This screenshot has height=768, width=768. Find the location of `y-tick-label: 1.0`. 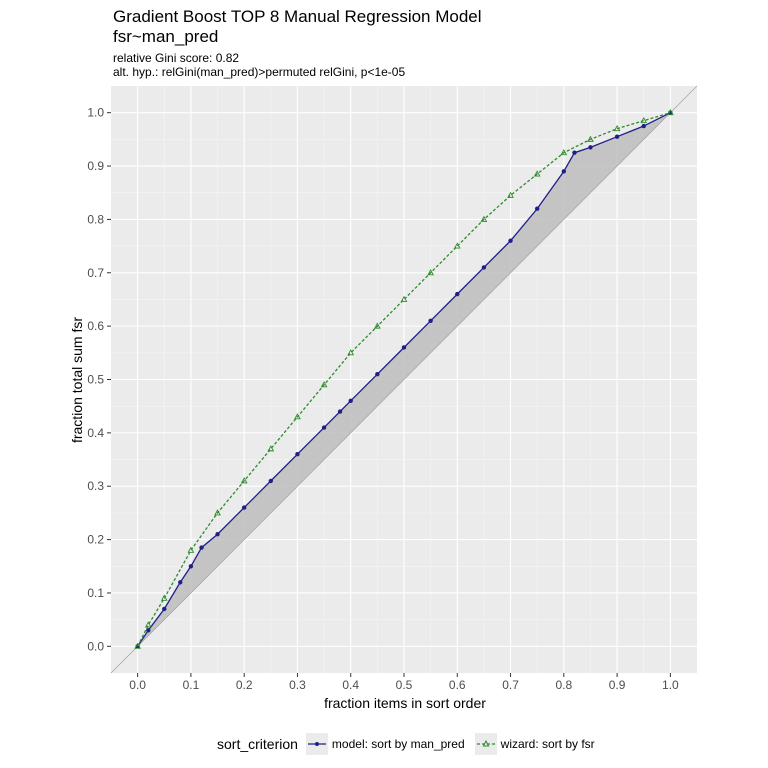

y-tick-label: 1.0 is located at coordinates (95, 113).